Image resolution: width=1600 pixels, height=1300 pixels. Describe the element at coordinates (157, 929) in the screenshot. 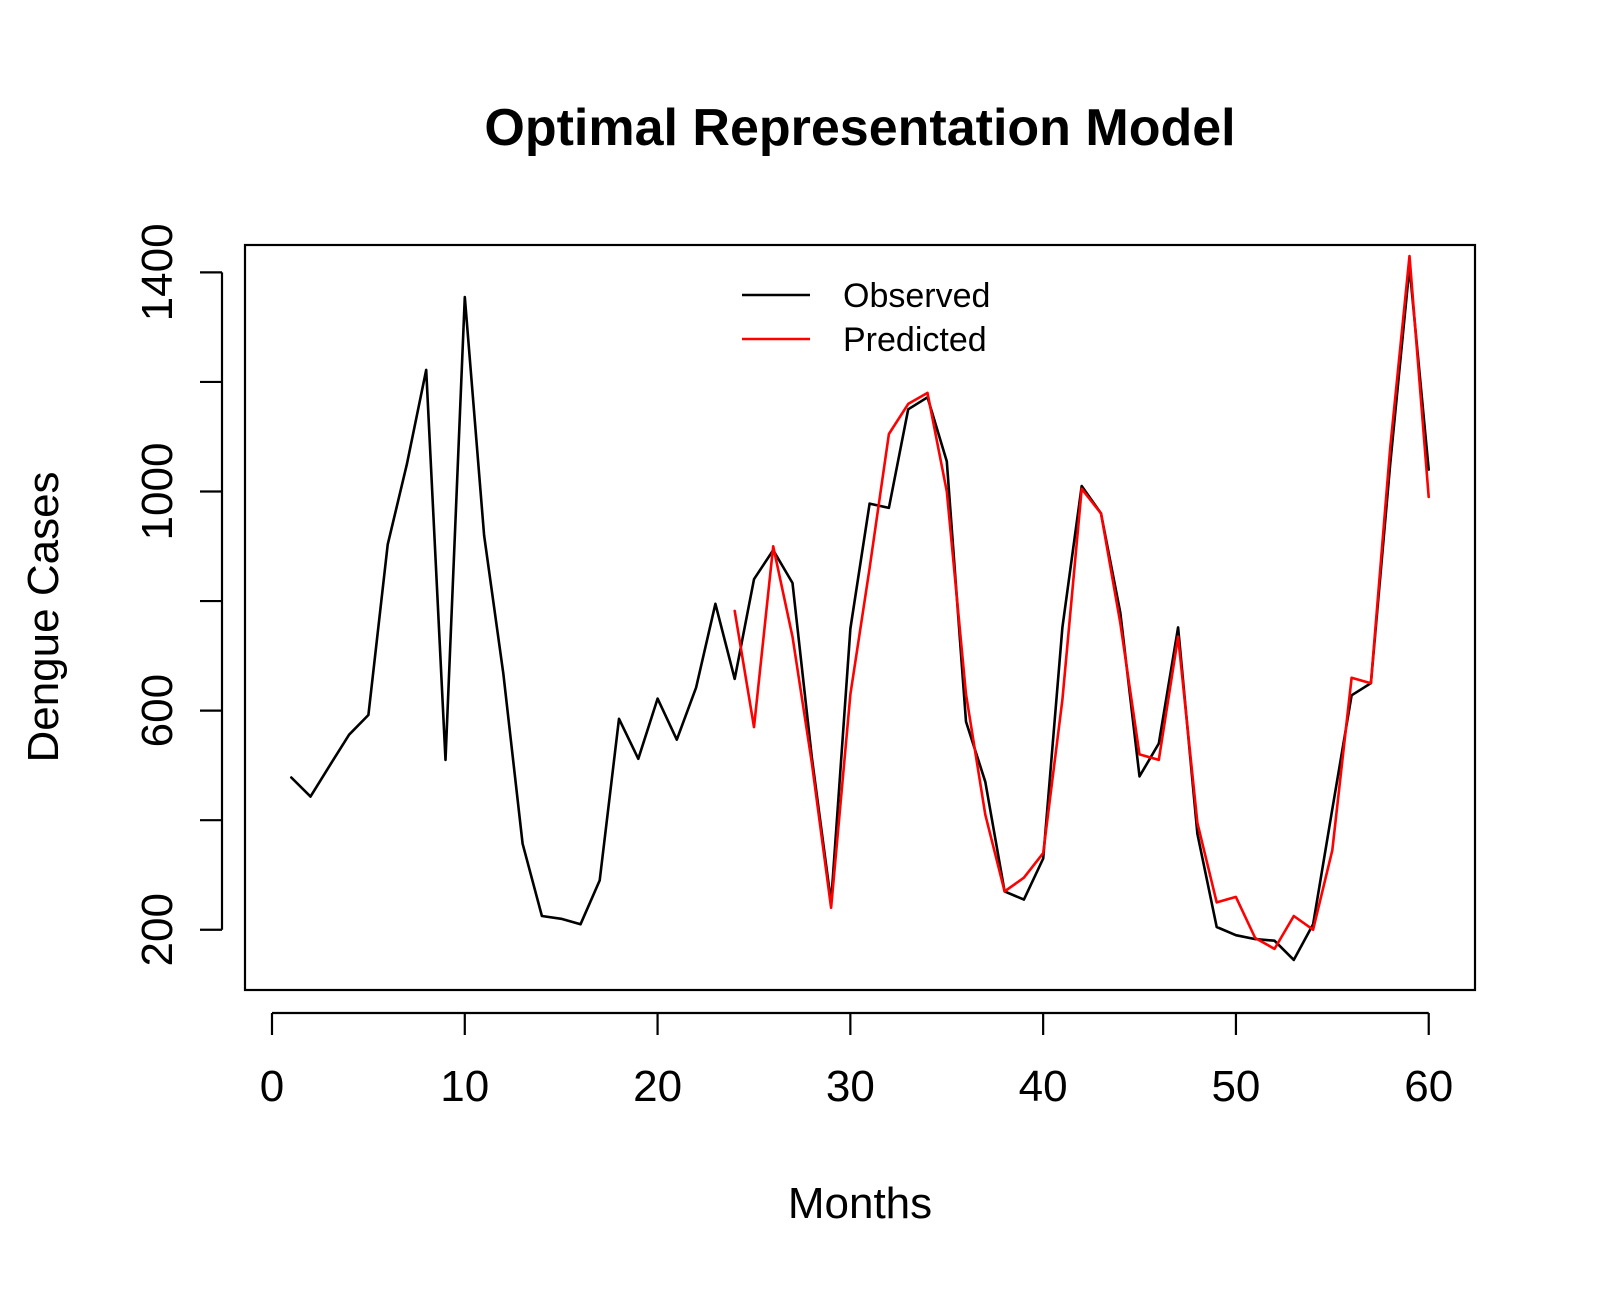

I see `y-tick-label: 200` at that location.